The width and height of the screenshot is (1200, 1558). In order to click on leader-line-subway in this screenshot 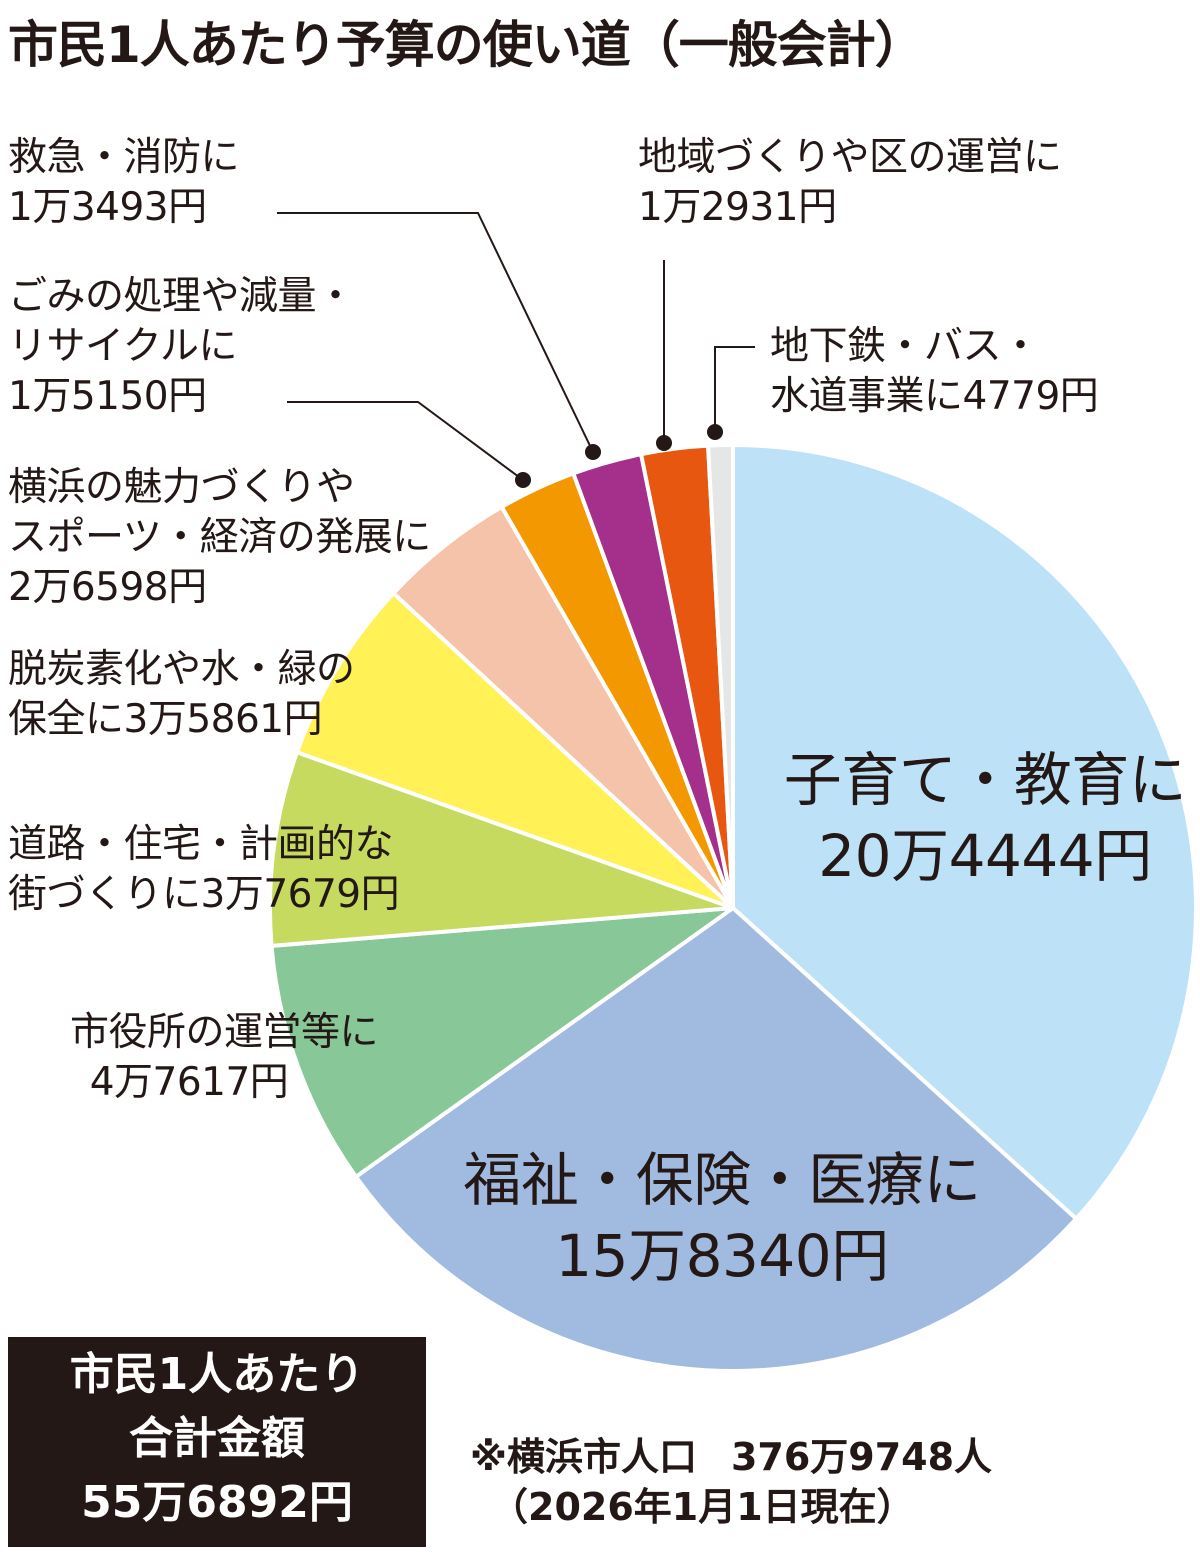, I will do `click(734, 389)`.